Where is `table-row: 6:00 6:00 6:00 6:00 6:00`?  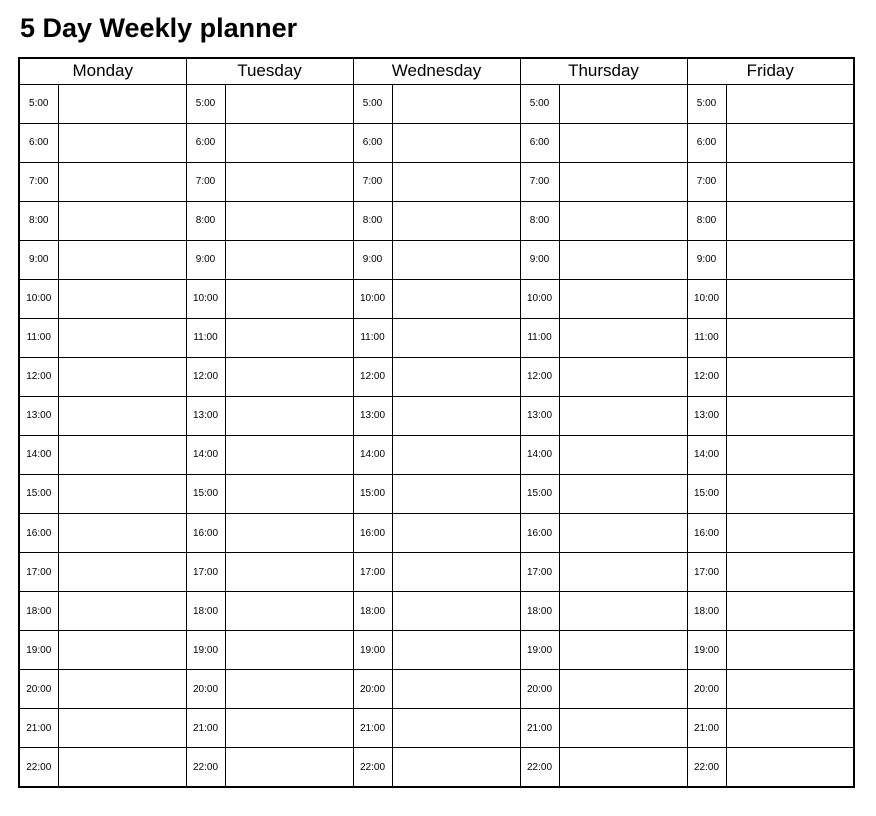
table-row: 6:00 6:00 6:00 6:00 6:00 is located at coordinates (436, 142).